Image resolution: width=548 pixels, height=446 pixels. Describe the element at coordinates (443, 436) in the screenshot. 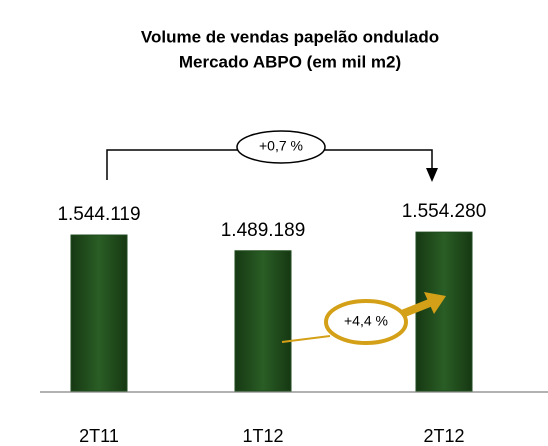

I see `x-tick-label: 2T12` at that location.